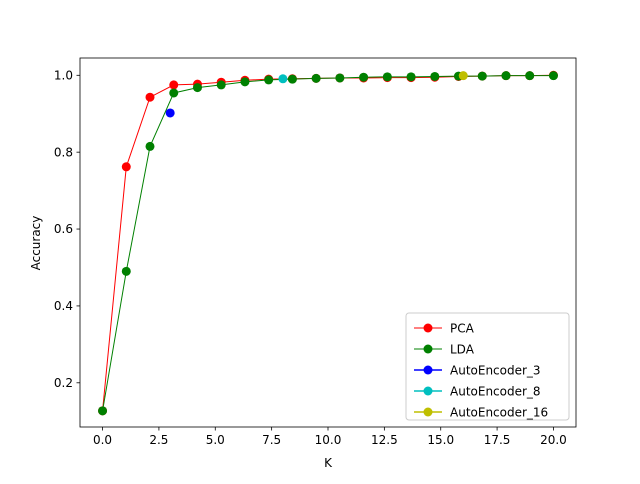 The width and height of the screenshot is (640, 484). I want to click on legend-label-lda: LDA, so click(462, 350).